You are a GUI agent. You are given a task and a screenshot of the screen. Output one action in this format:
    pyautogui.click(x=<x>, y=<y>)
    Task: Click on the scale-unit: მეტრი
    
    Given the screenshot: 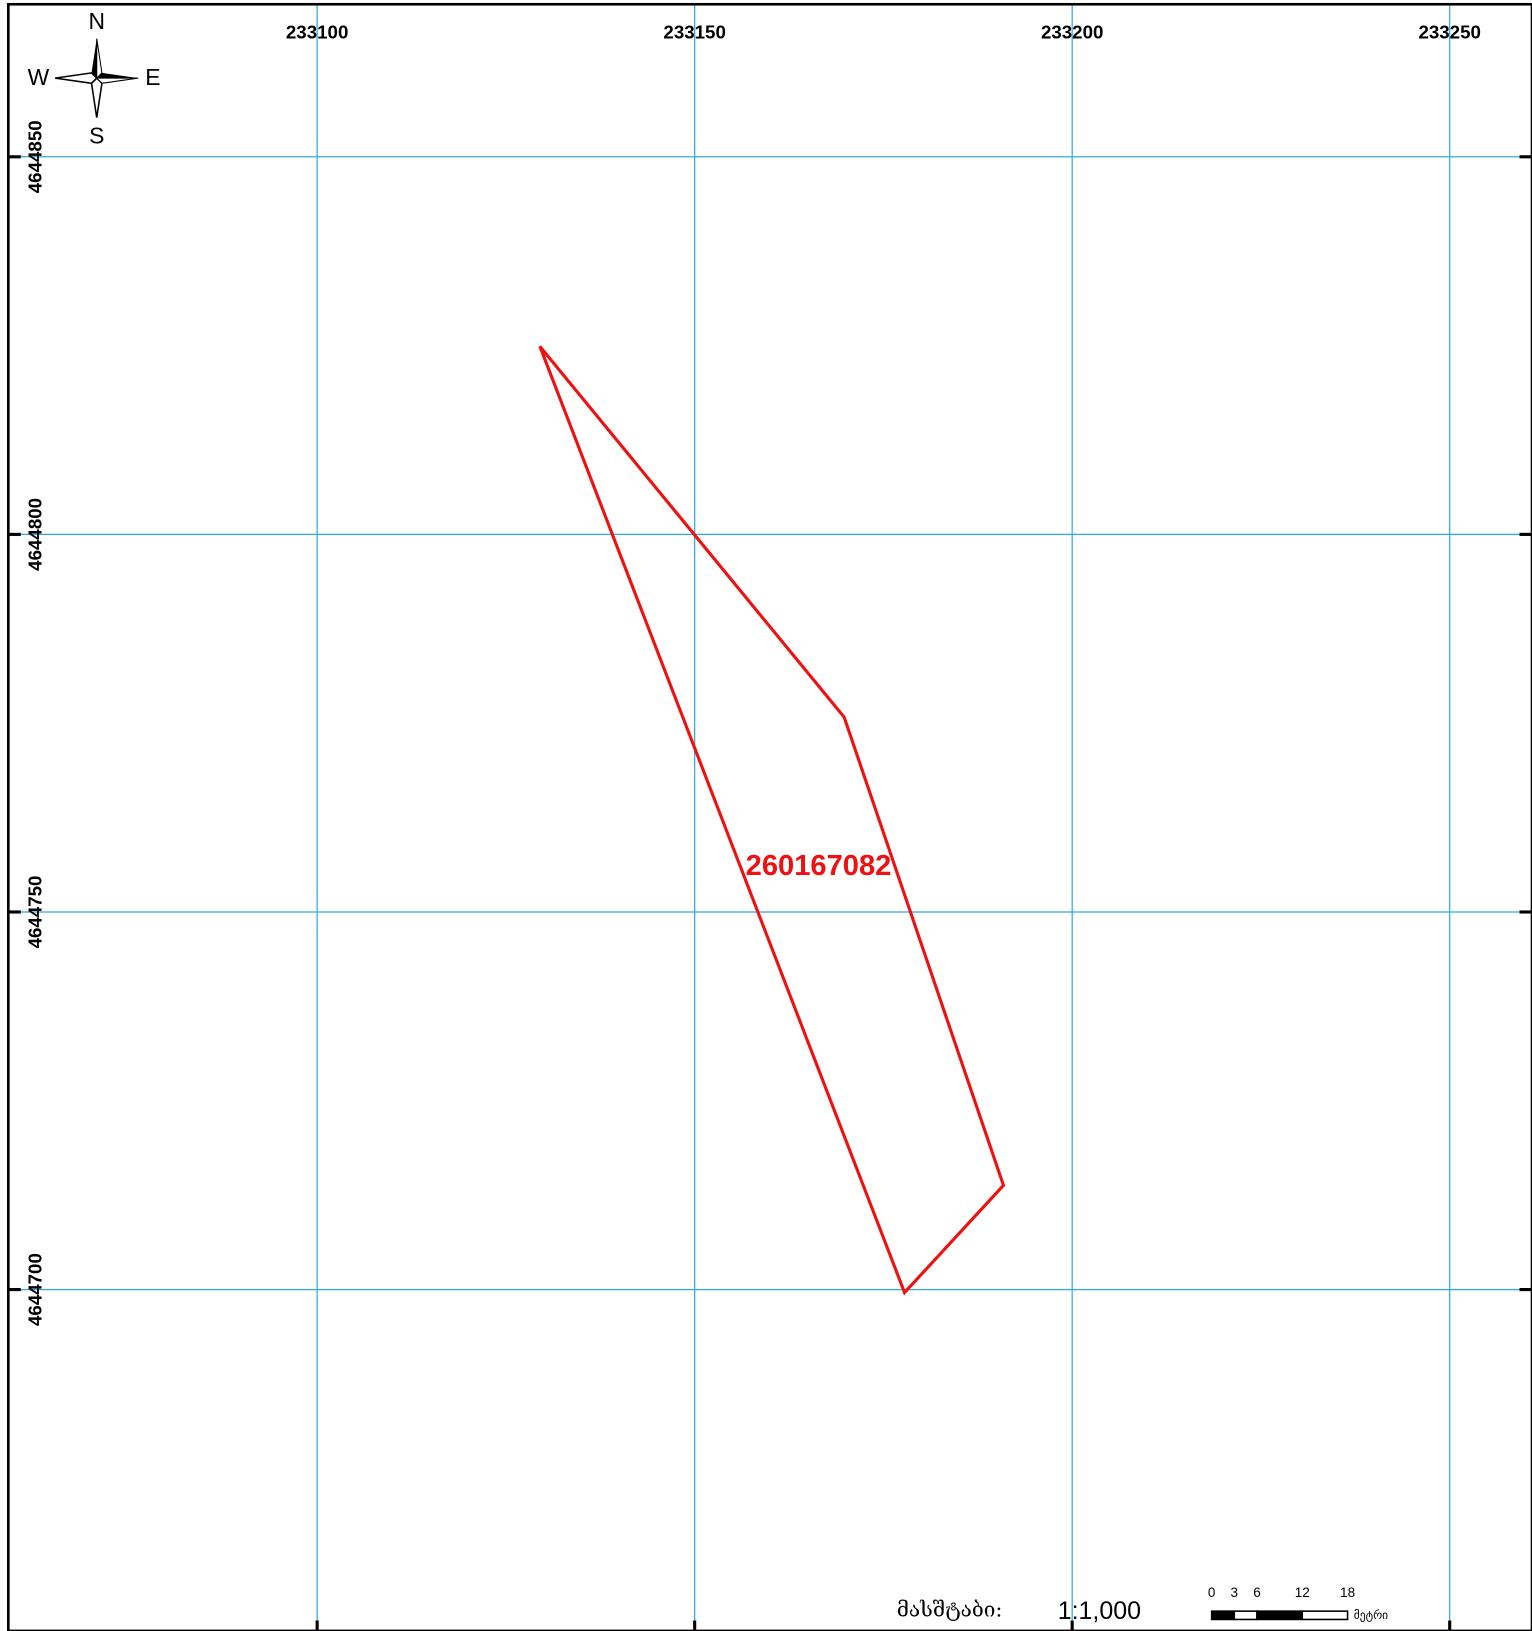 What is the action you would take?
    pyautogui.click(x=1371, y=1615)
    